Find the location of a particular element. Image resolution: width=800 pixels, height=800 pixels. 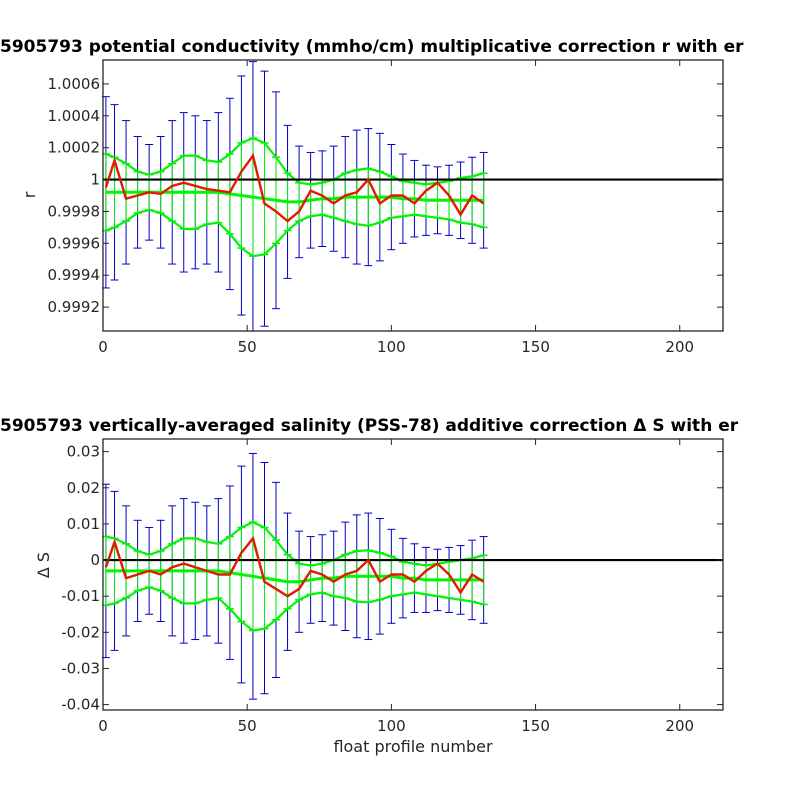

y-tick-label: 1.0002 is located at coordinates (74, 148).